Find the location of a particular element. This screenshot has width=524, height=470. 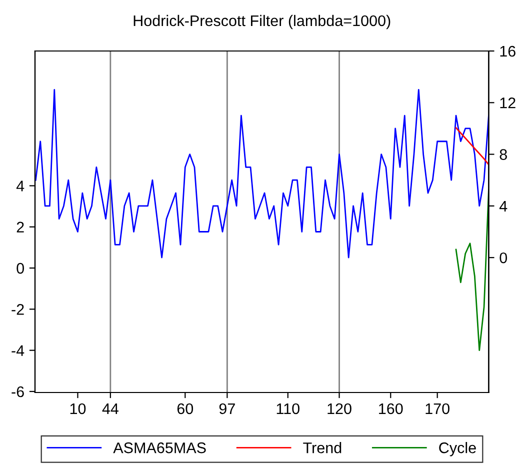

y-tick-label: -6 is located at coordinates (18, 392).